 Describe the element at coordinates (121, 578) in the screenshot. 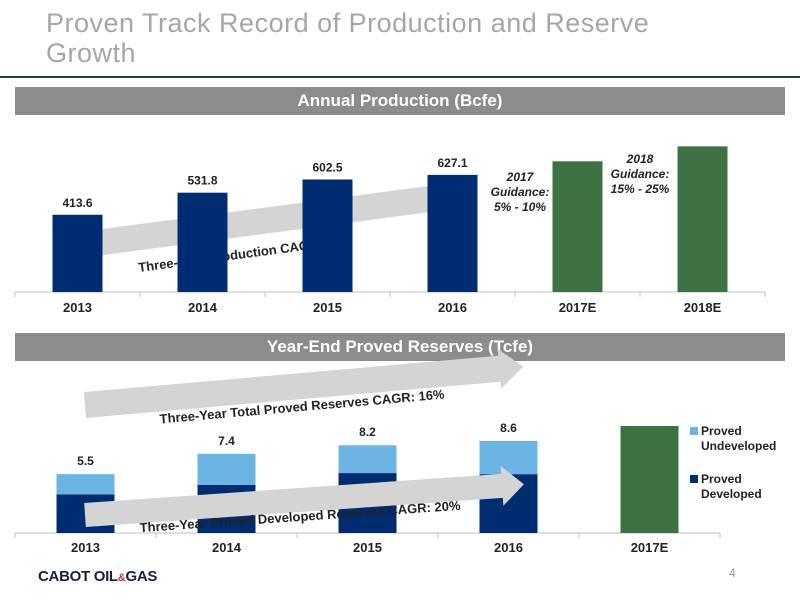

I see `logo-amp: &` at that location.